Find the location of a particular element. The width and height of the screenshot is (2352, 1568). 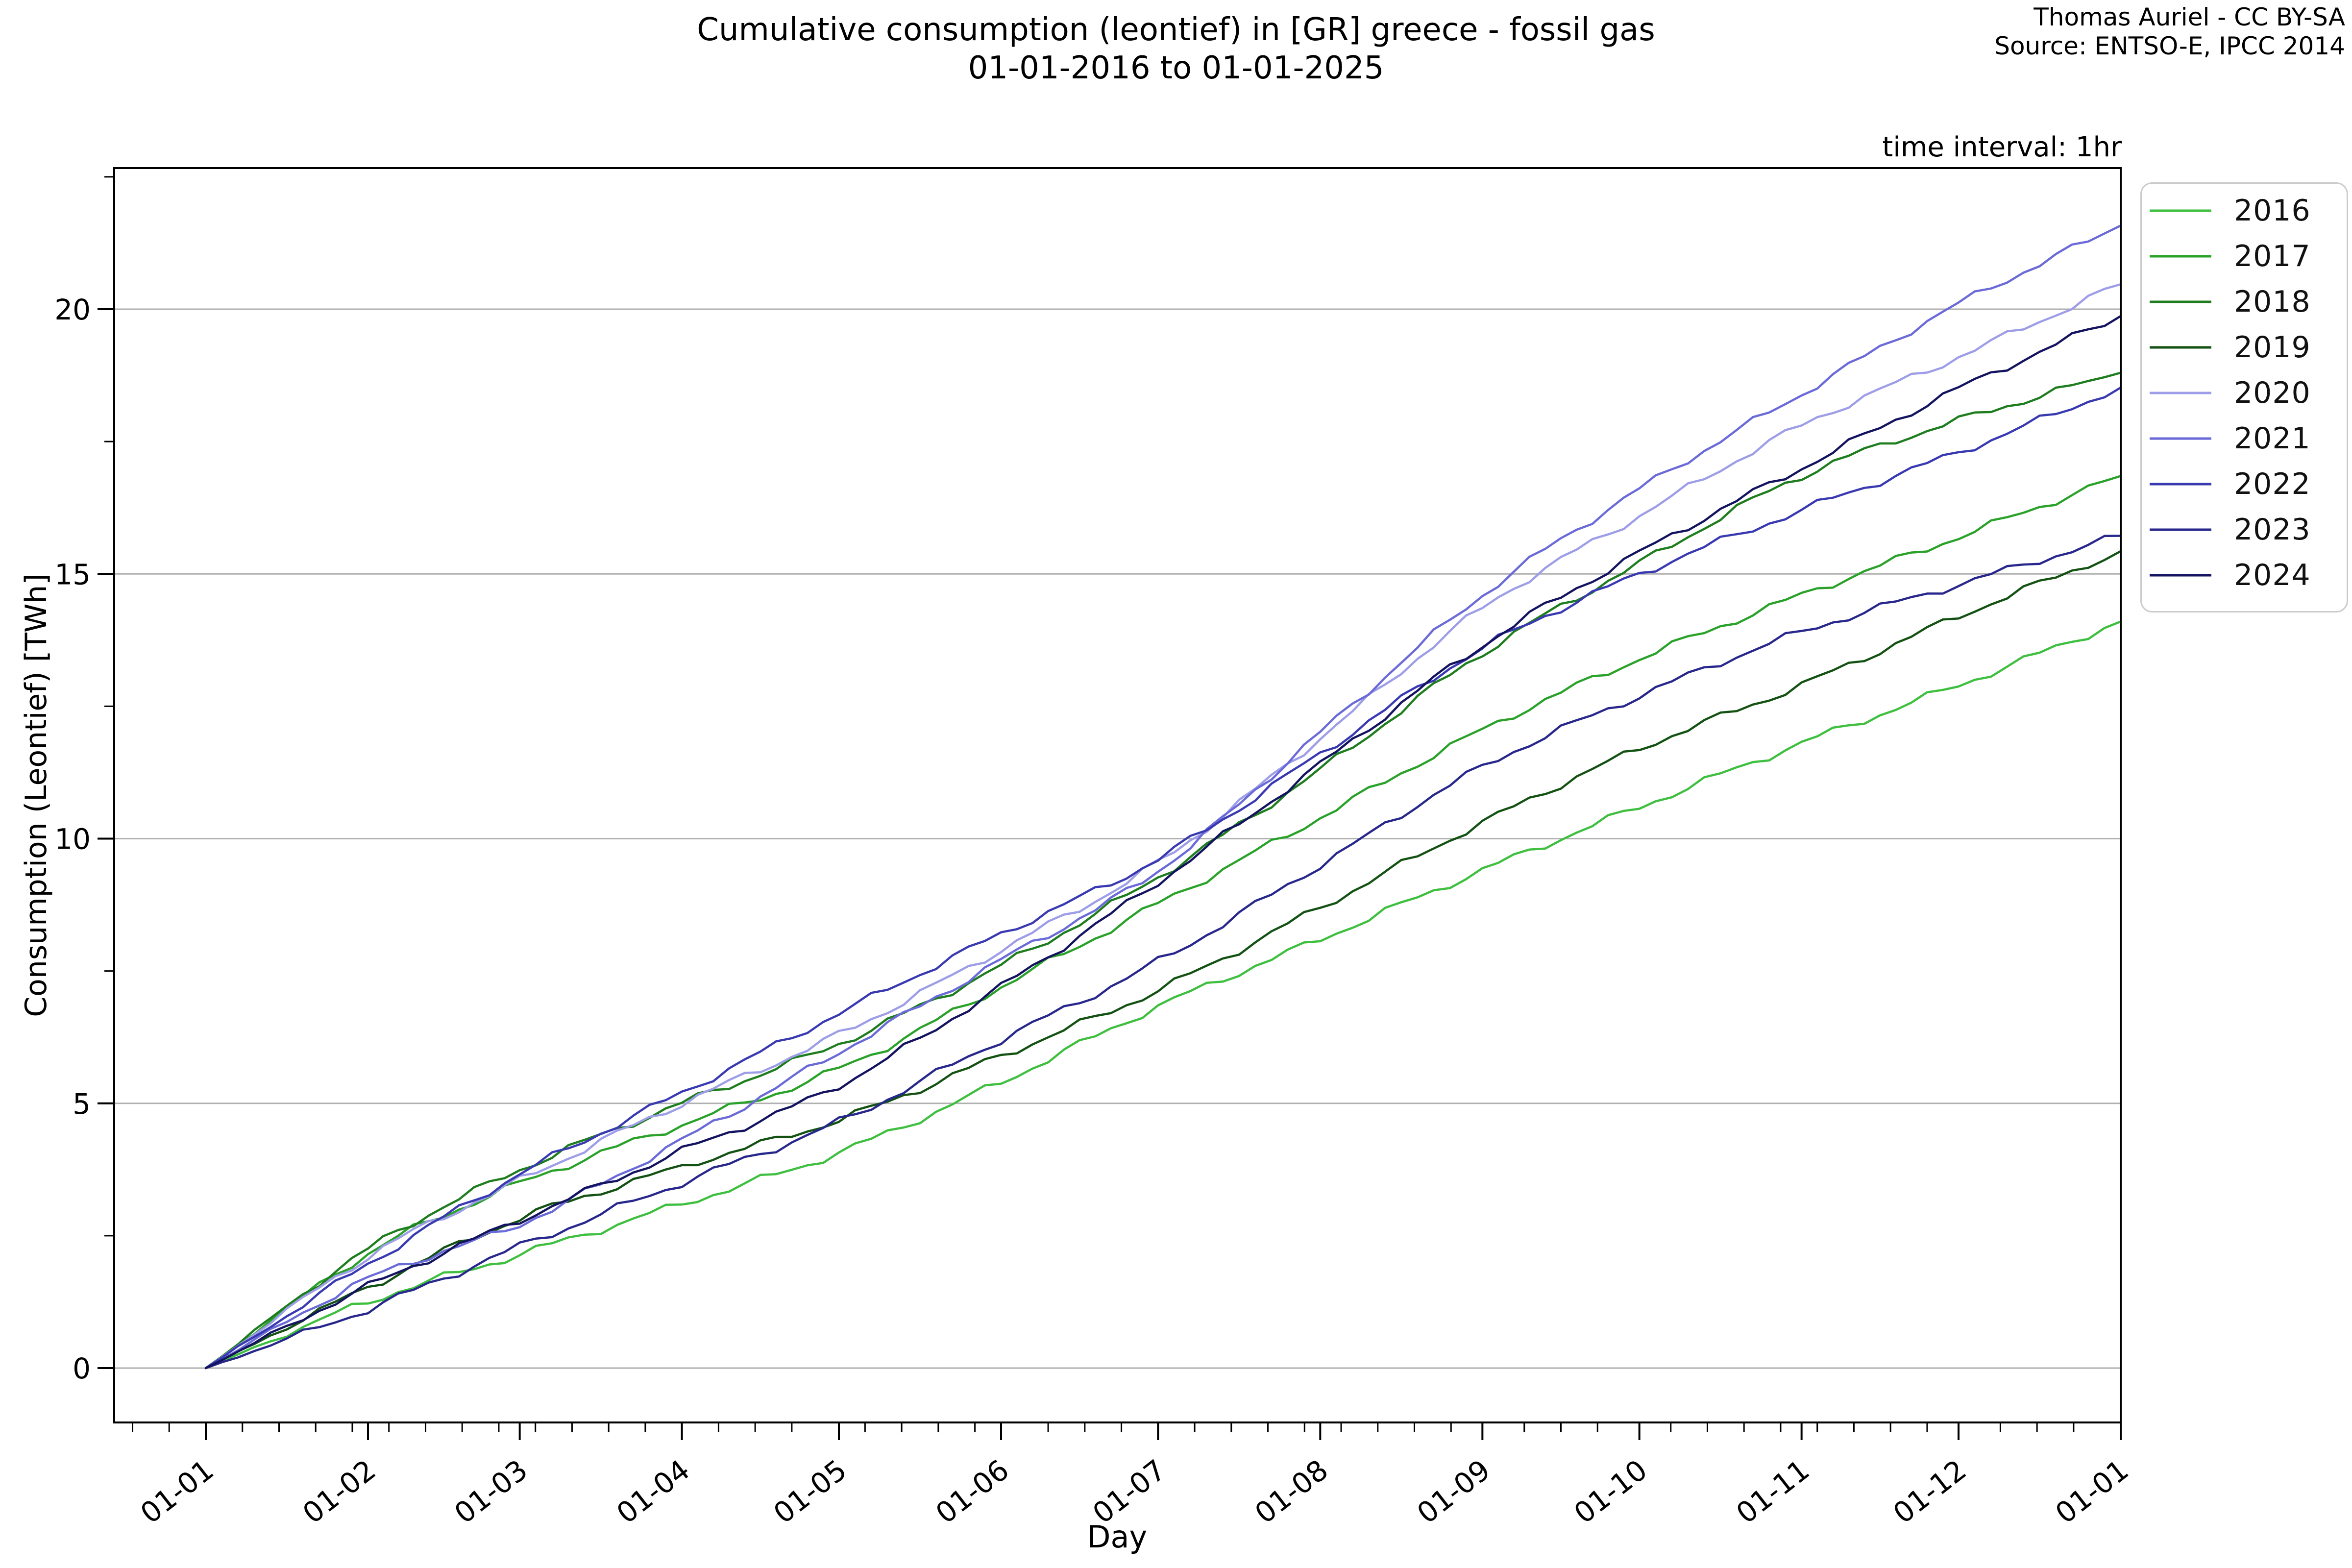

x-tick-label-9: 01-10 is located at coordinates (1611, 1491).